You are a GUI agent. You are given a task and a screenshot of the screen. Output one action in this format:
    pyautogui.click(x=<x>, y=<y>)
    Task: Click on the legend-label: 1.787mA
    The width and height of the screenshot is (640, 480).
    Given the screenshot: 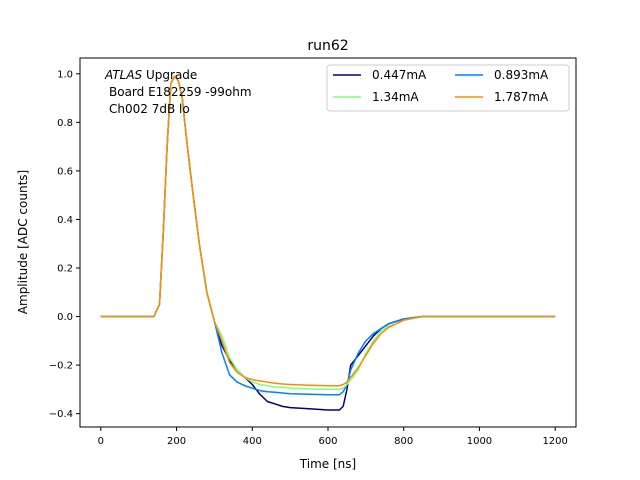 What is the action you would take?
    pyautogui.click(x=521, y=97)
    